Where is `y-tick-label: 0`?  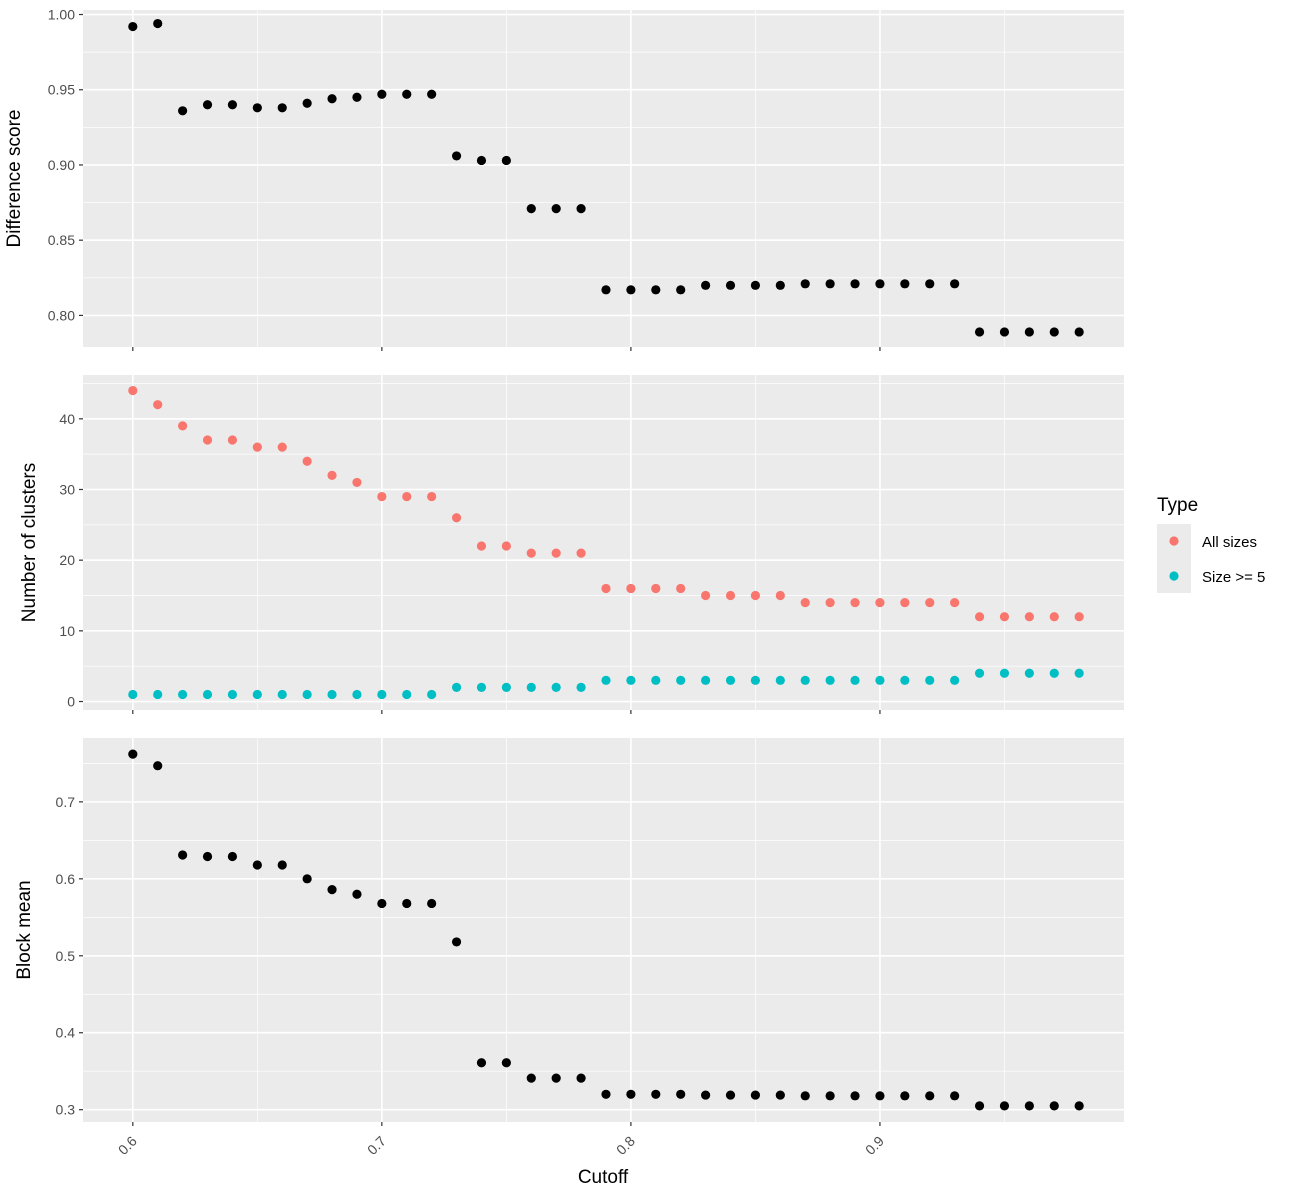
y-tick-label: 0 is located at coordinates (71, 702).